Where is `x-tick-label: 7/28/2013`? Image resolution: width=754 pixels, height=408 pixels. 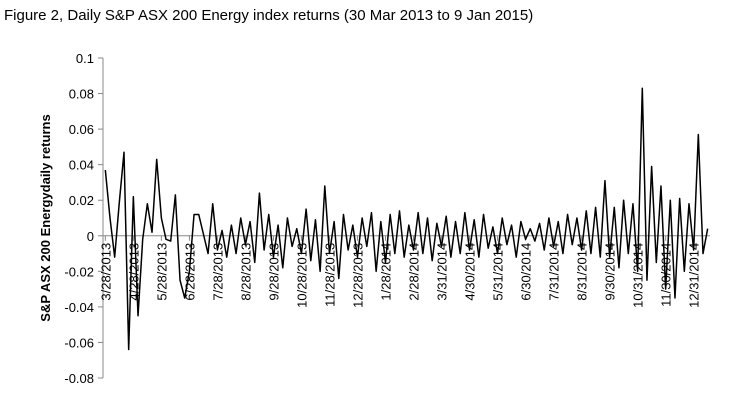
x-tick-label: 7/28/2013 is located at coordinates (217, 272).